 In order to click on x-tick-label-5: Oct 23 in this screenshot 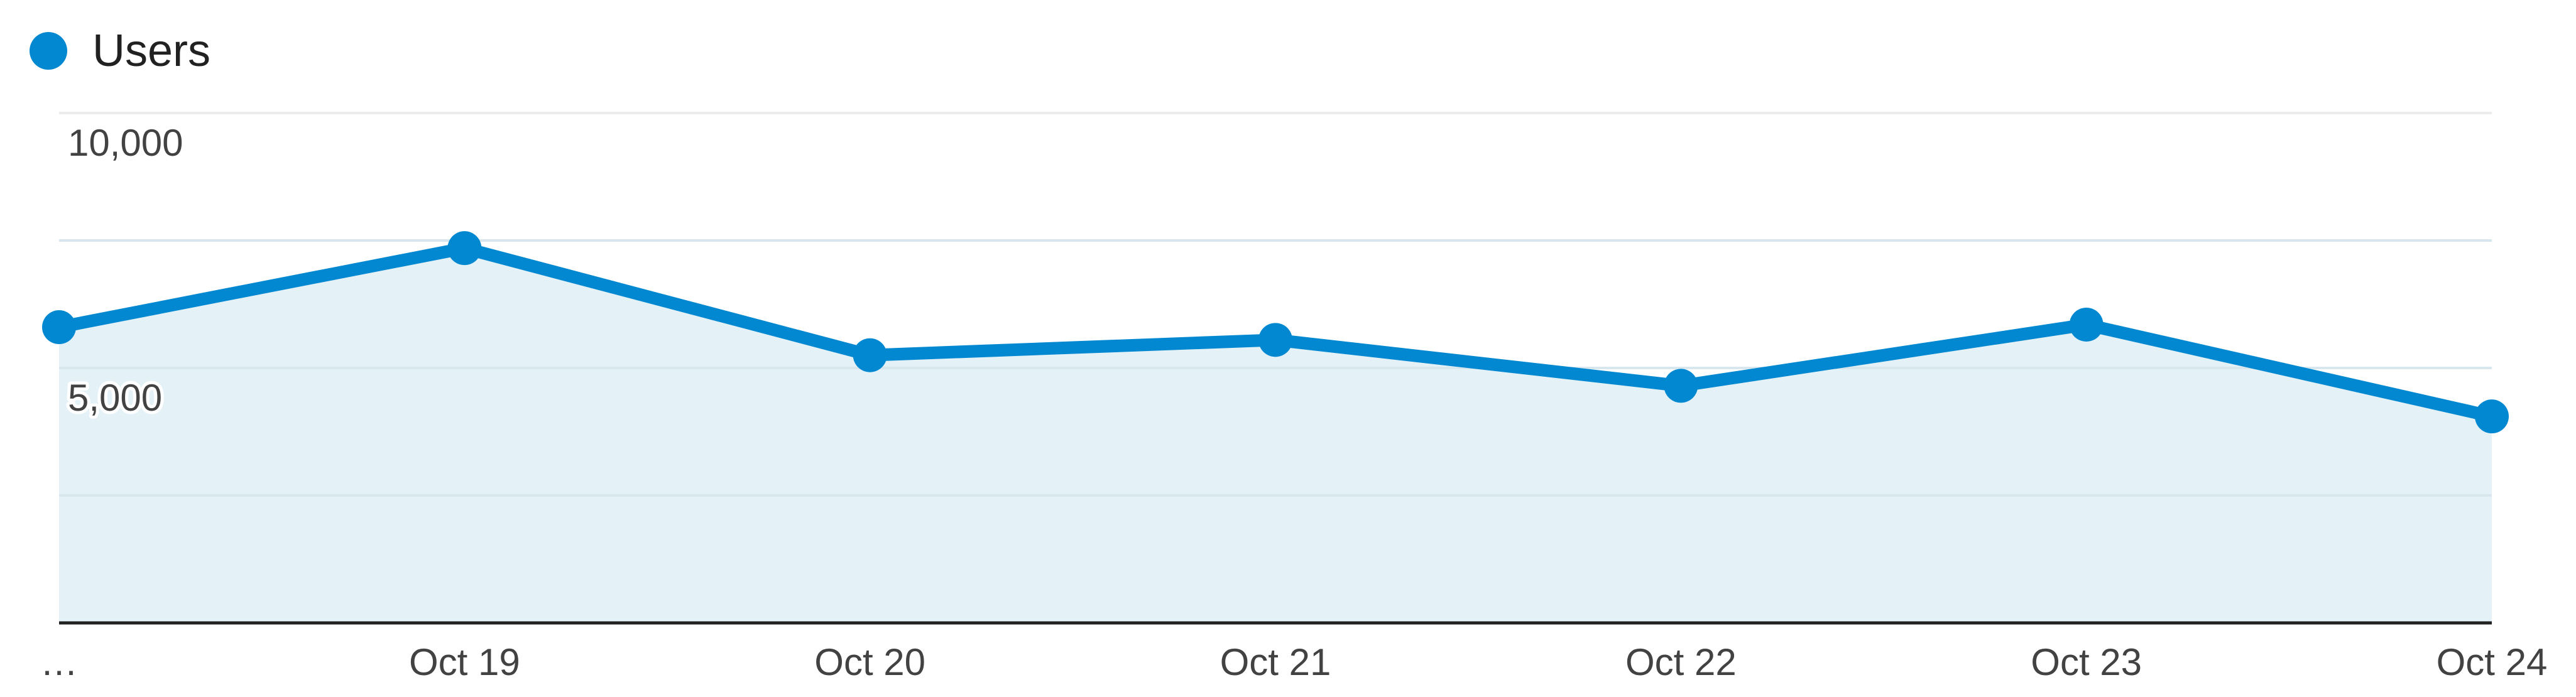, I will do `click(2086, 662)`.